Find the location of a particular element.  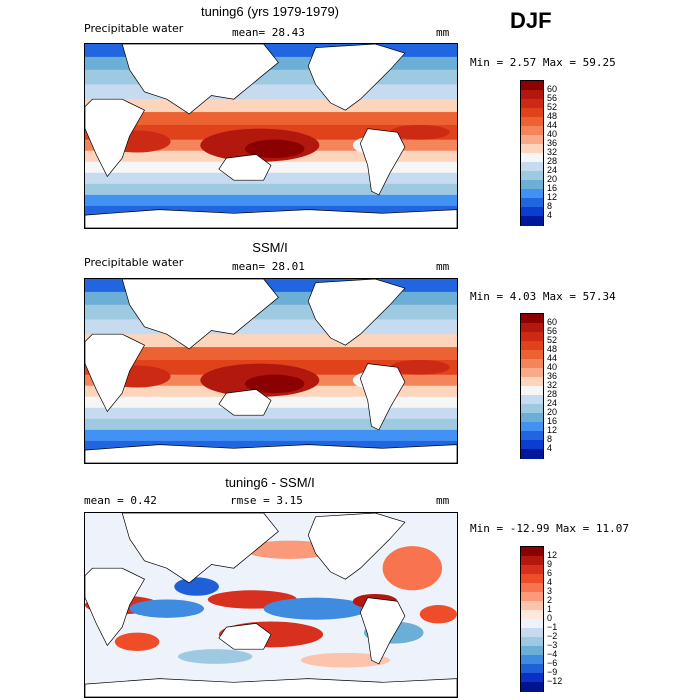

colorbar: 12 9 6 4 3 2 1 0 −1 −2 −3 −4 −6 −9 −12 is located at coordinates (541, 619).